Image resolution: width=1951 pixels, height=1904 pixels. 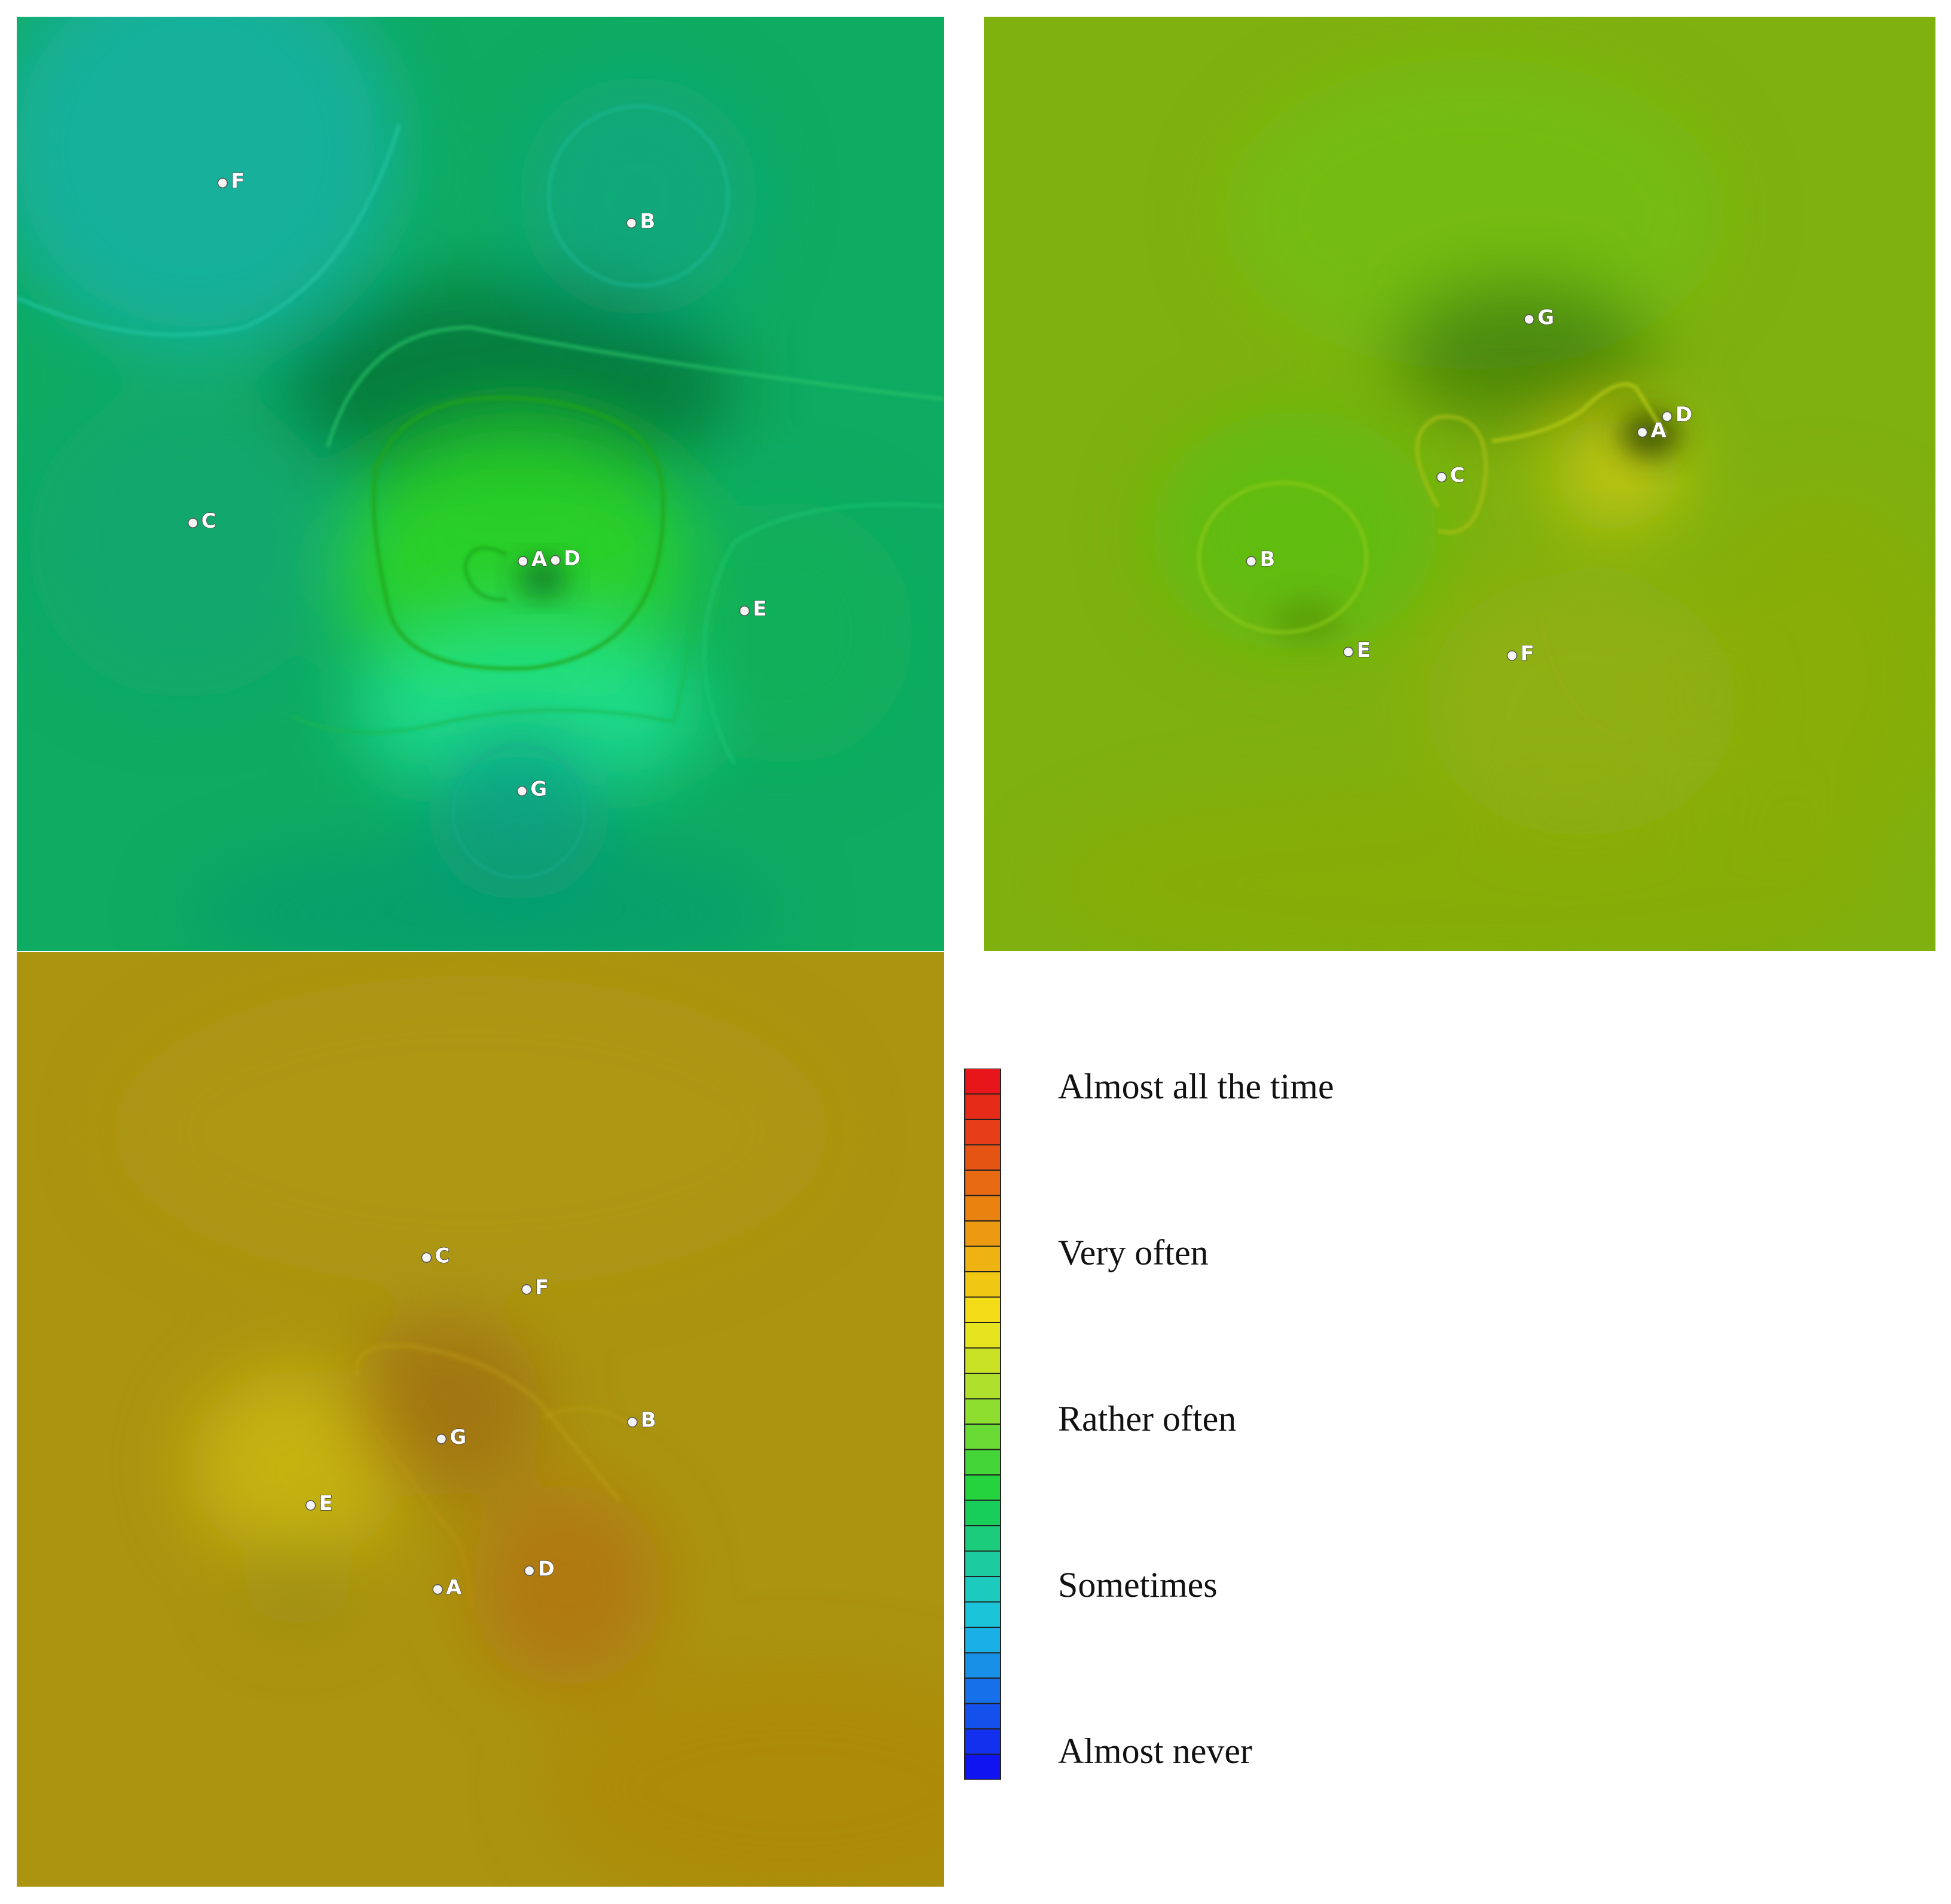 I want to click on legend-label-3: Sometimes, so click(x=1138, y=1585).